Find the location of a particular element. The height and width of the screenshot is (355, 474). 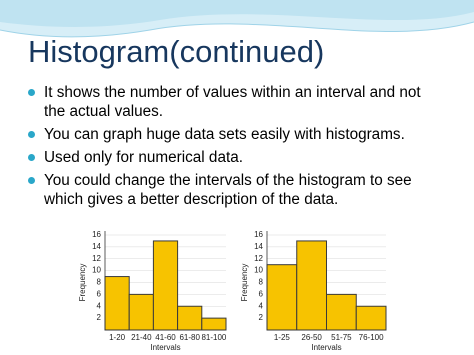

x-tick-label: 1-25 is located at coordinates (282, 337).